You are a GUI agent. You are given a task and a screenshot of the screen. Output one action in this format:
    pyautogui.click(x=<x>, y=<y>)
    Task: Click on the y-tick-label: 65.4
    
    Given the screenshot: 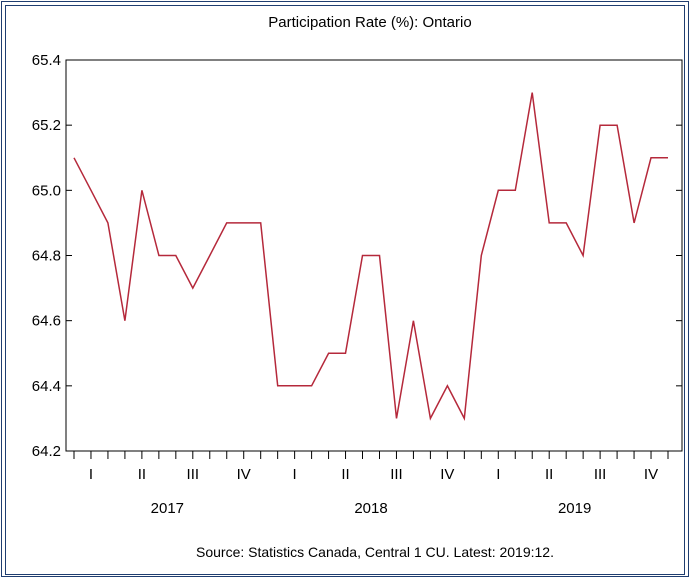 What is the action you would take?
    pyautogui.click(x=46, y=60)
    